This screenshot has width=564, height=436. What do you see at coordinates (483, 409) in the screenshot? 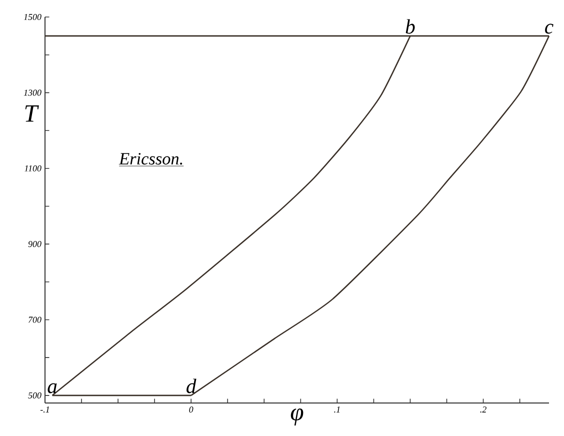
I see `x-tick-label: .2` at bounding box center [483, 409].